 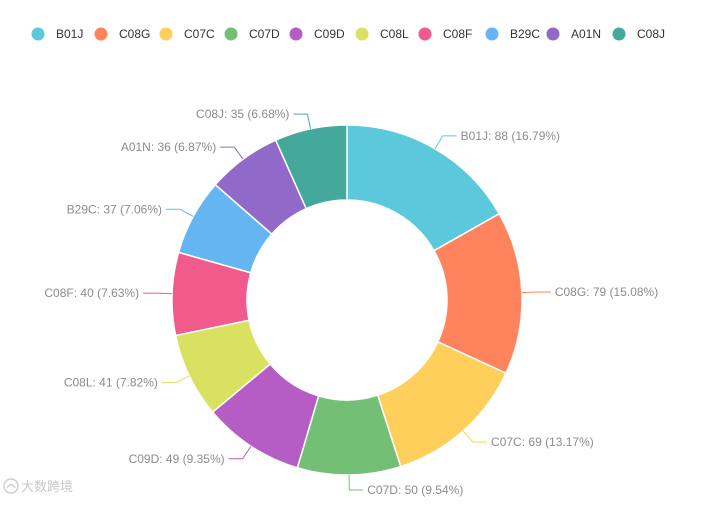 I want to click on leader-line-c08j, so click(x=302, y=121).